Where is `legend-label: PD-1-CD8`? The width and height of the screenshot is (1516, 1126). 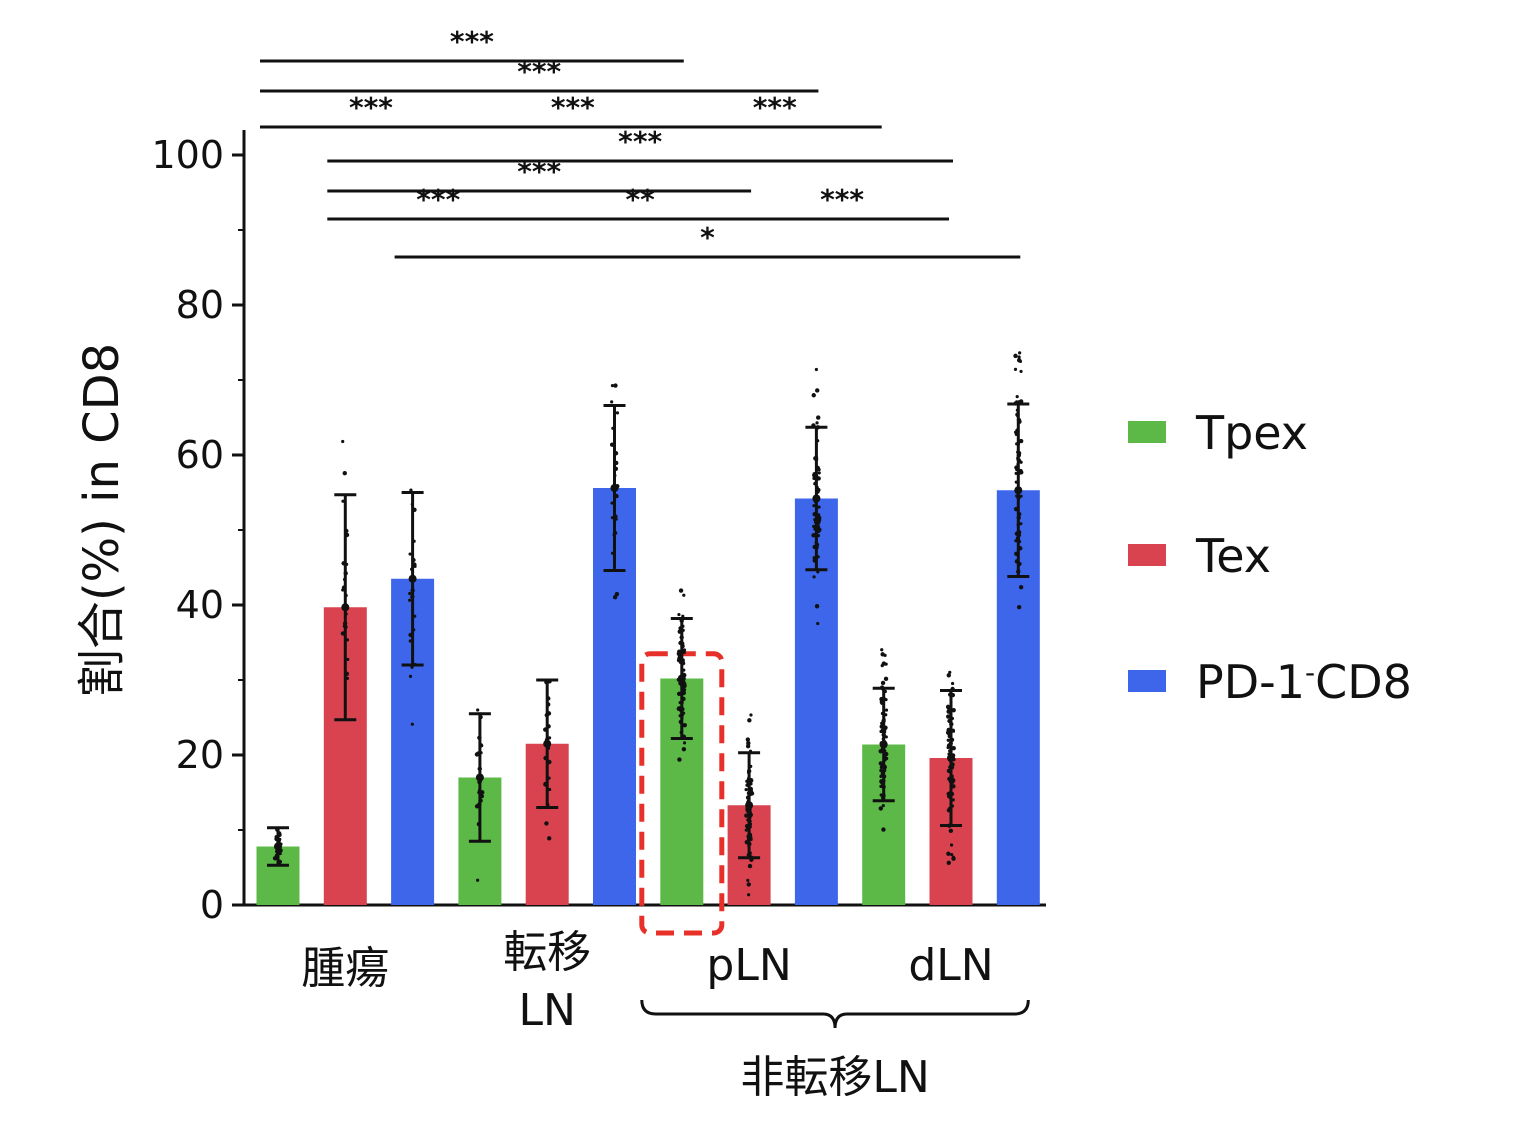
legend-label: PD-1-CD8 is located at coordinates (1304, 682).